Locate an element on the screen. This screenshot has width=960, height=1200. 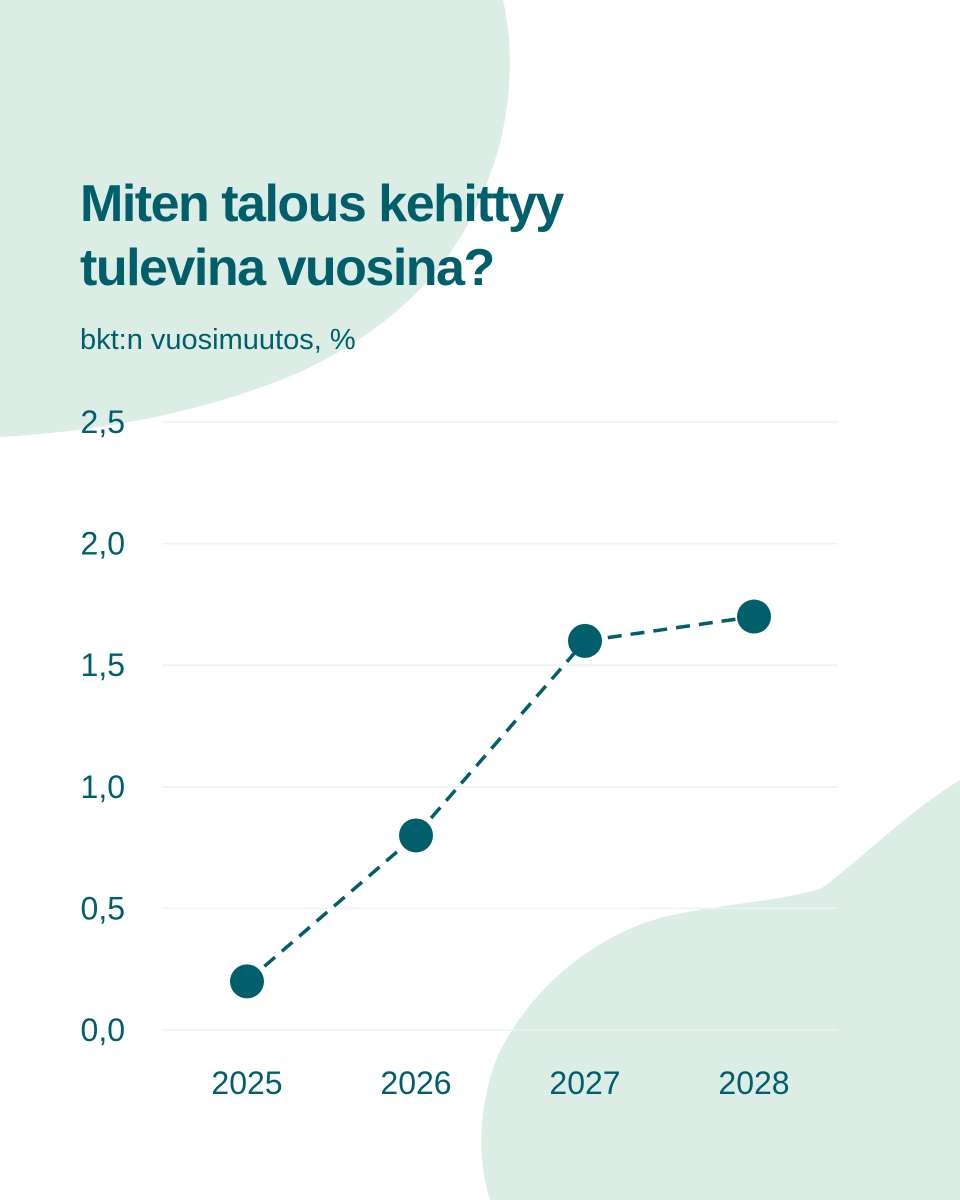
x-tick-label: 2026 is located at coordinates (415, 1083).